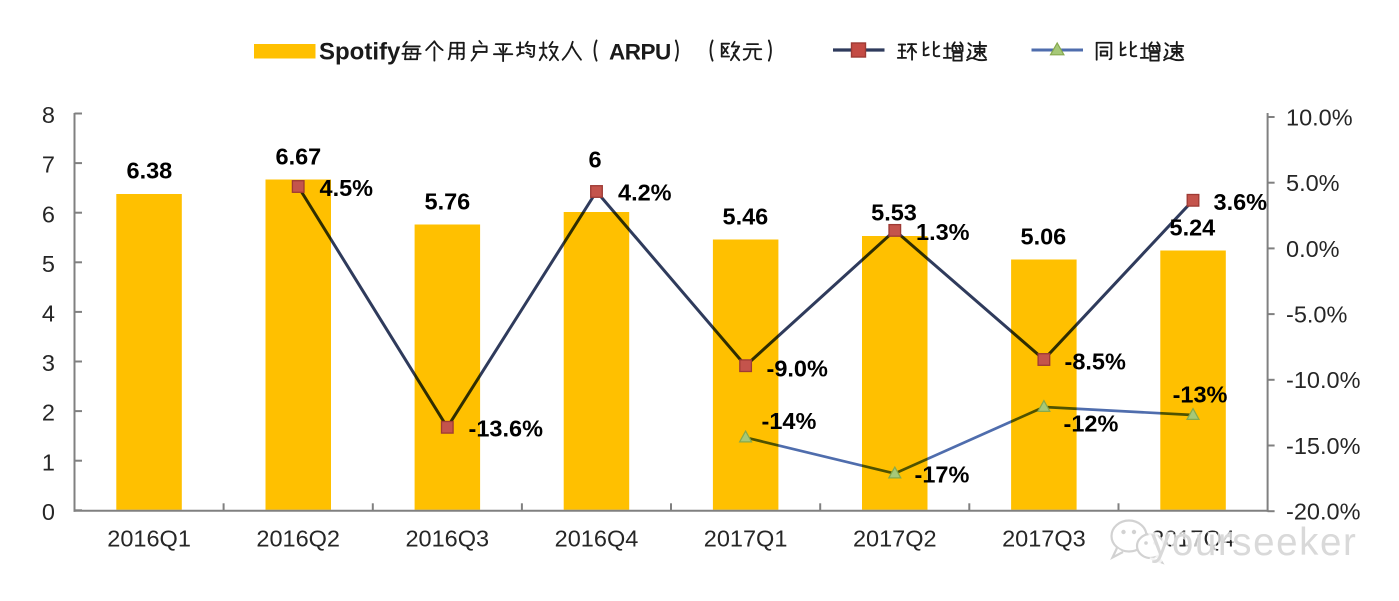  I want to click on svg-text: 2016Q4, so click(597, 539).